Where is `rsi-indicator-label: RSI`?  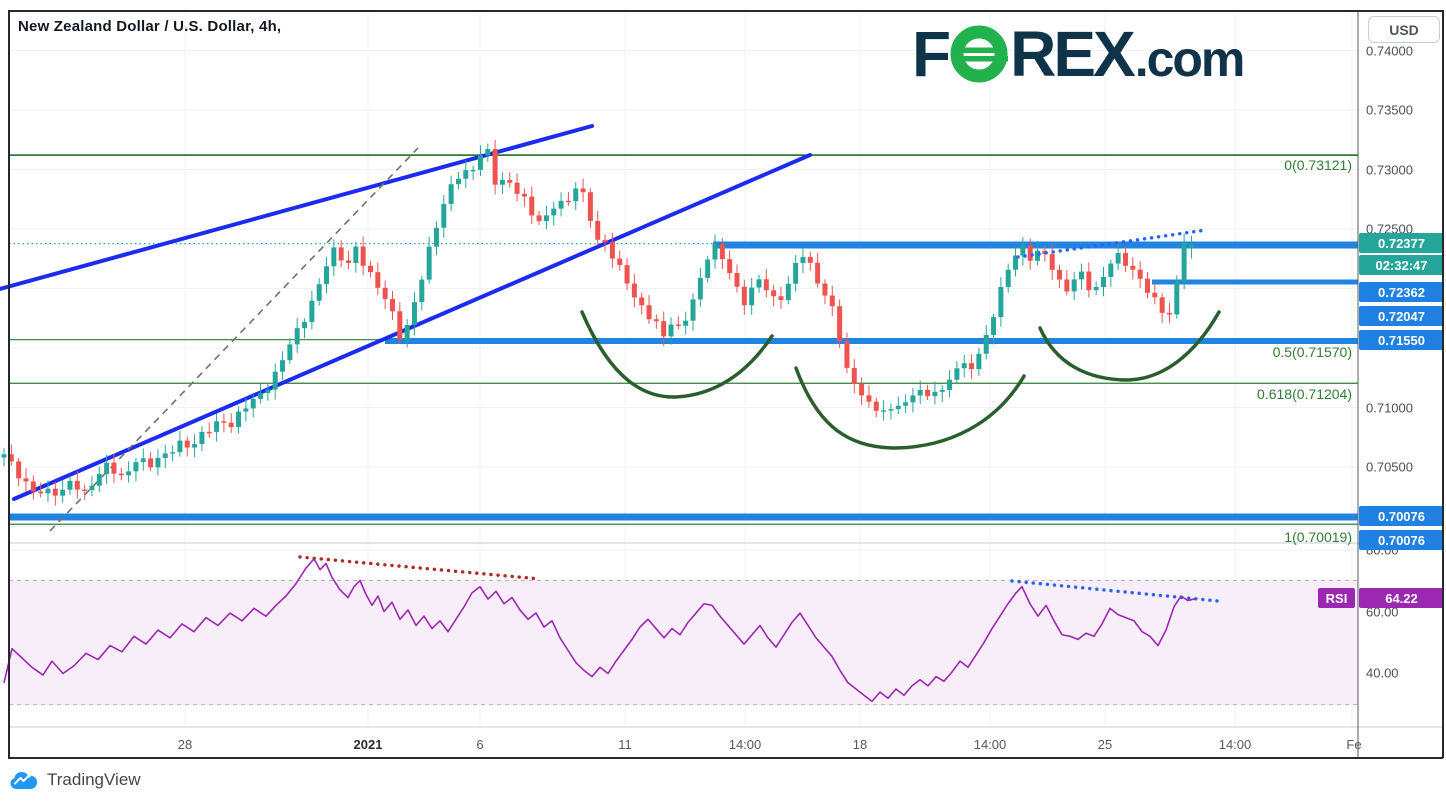
rsi-indicator-label: RSI is located at coordinates (1336, 598).